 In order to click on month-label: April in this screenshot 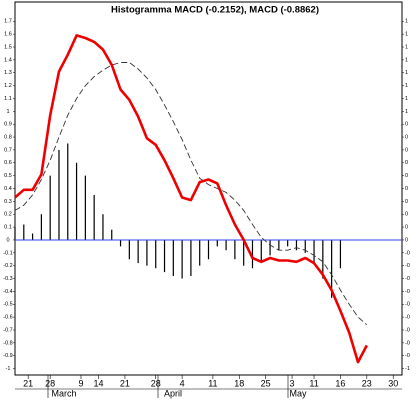, I will do `click(173, 393)`.